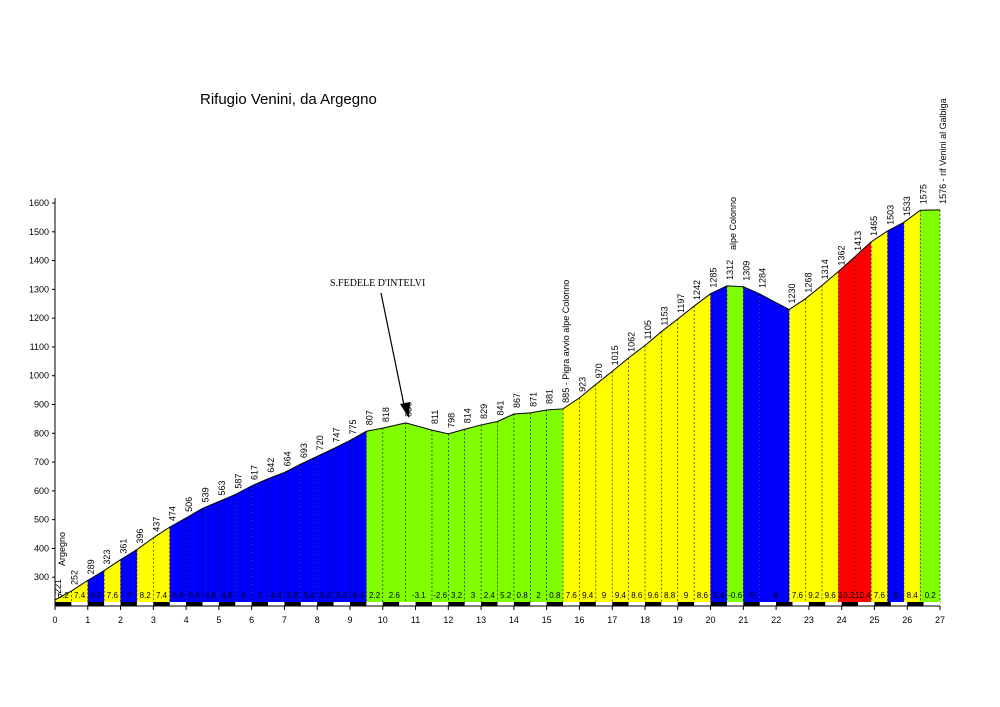 This screenshot has width=1000, height=707. What do you see at coordinates (39, 347) in the screenshot?
I see `y-tick-label: 1100` at bounding box center [39, 347].